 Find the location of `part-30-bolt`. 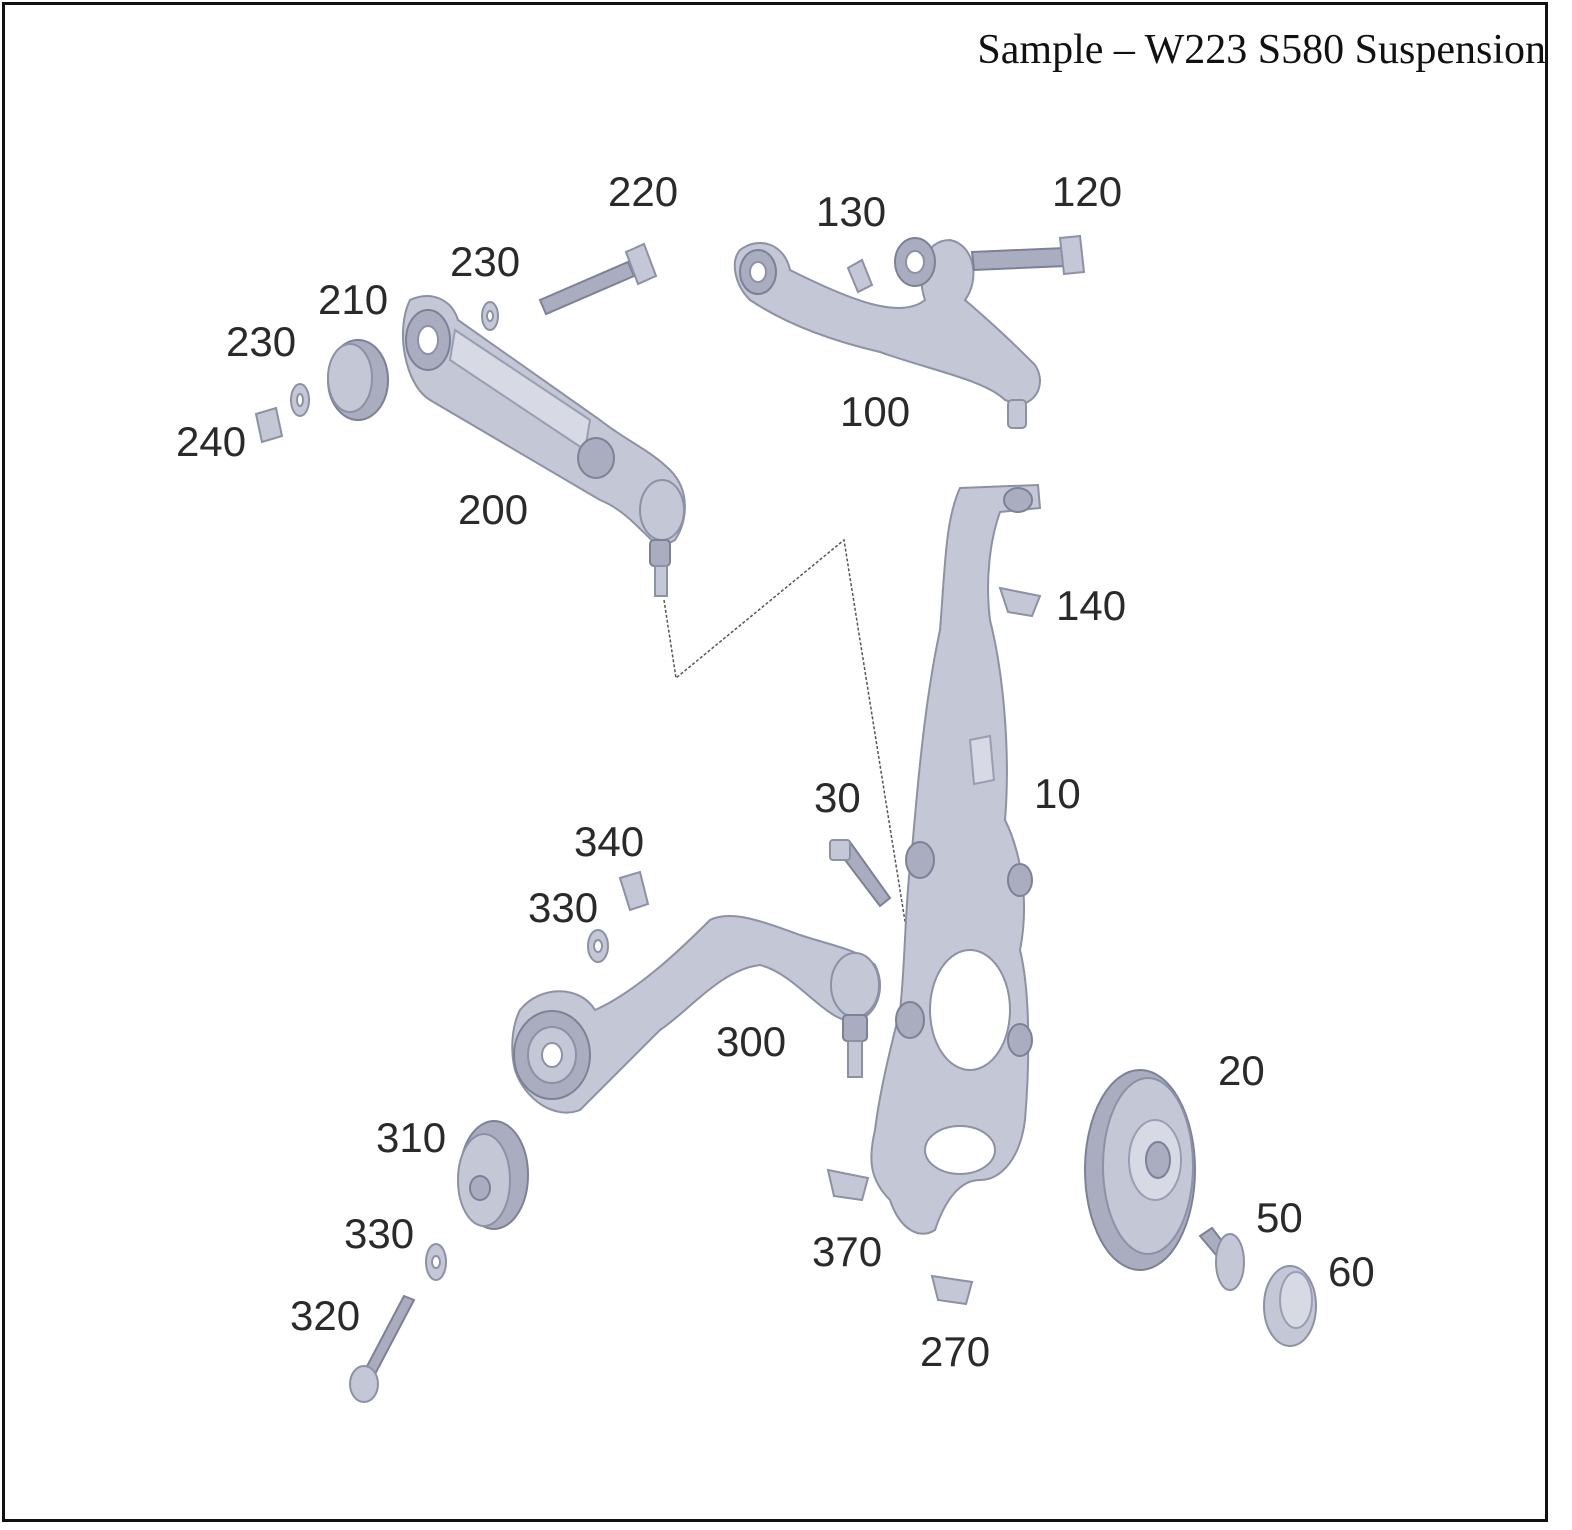

part-30-bolt is located at coordinates (860, 873).